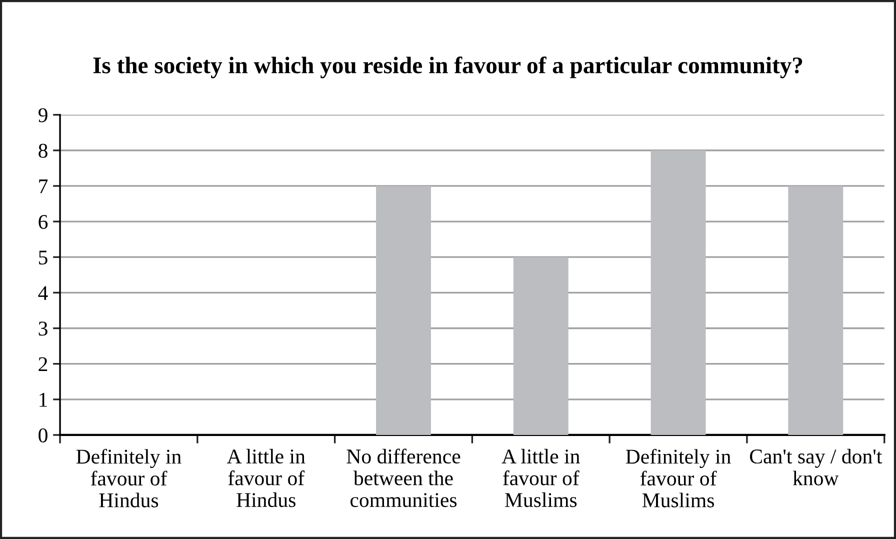 This screenshot has height=539, width=896. I want to click on x-tick-label: A little in favour of Hindus, so click(266, 478).